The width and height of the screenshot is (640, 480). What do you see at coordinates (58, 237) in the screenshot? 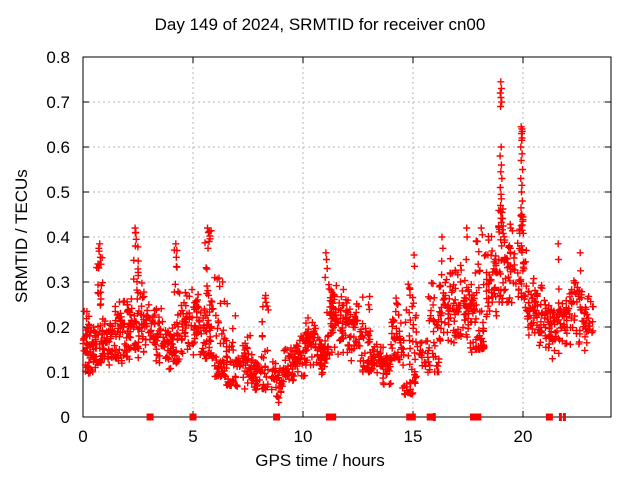
I see `y-tick-label: 0.4` at bounding box center [58, 237].